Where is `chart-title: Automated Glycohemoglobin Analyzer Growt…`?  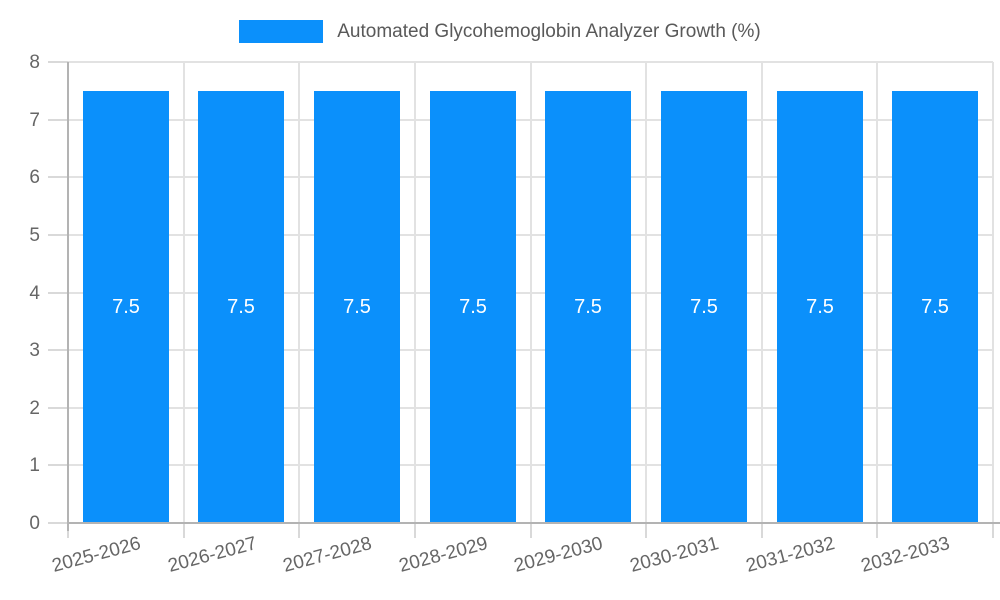
chart-title: Automated Glycohemoglobin Analyzer Growt… is located at coordinates (549, 31).